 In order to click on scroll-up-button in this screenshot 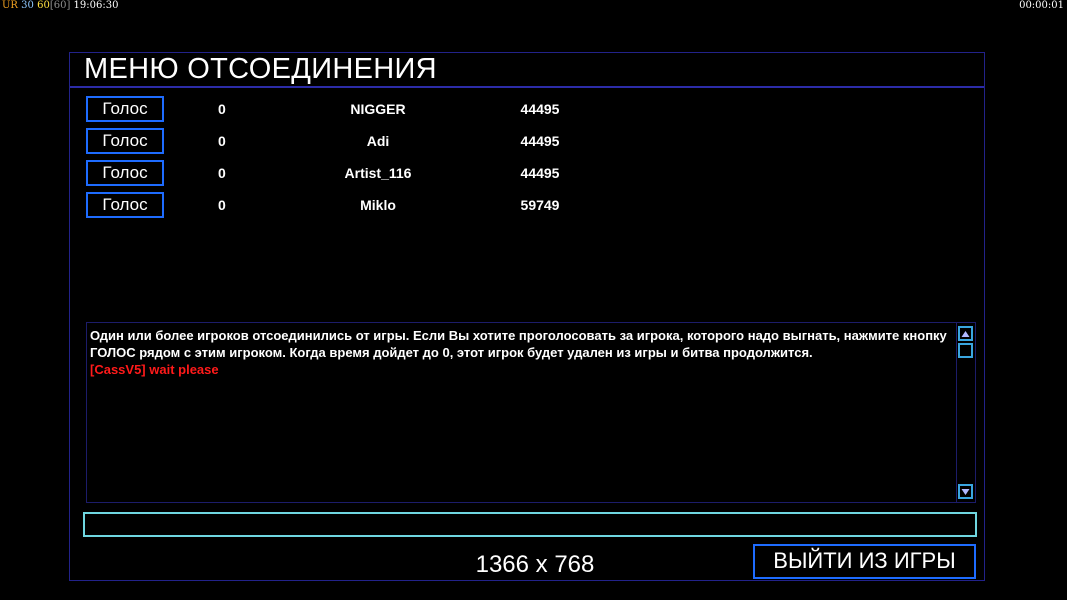, I will do `click(965, 333)`.